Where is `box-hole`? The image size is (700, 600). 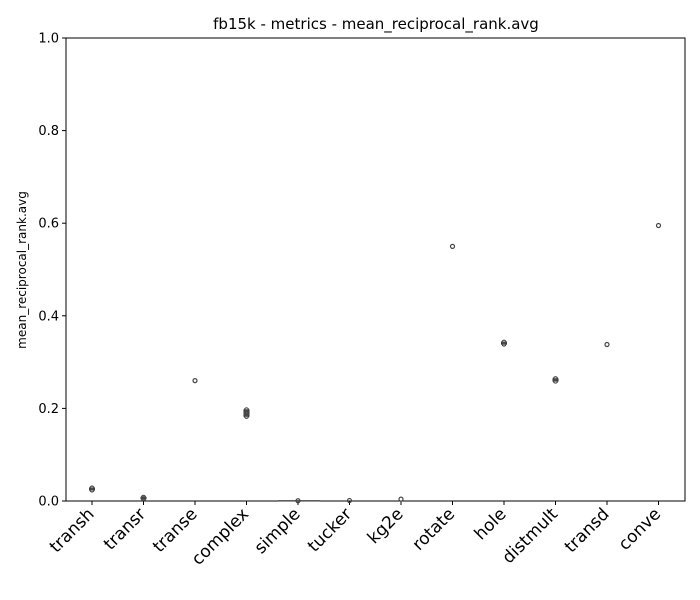 box-hole is located at coordinates (504, 343).